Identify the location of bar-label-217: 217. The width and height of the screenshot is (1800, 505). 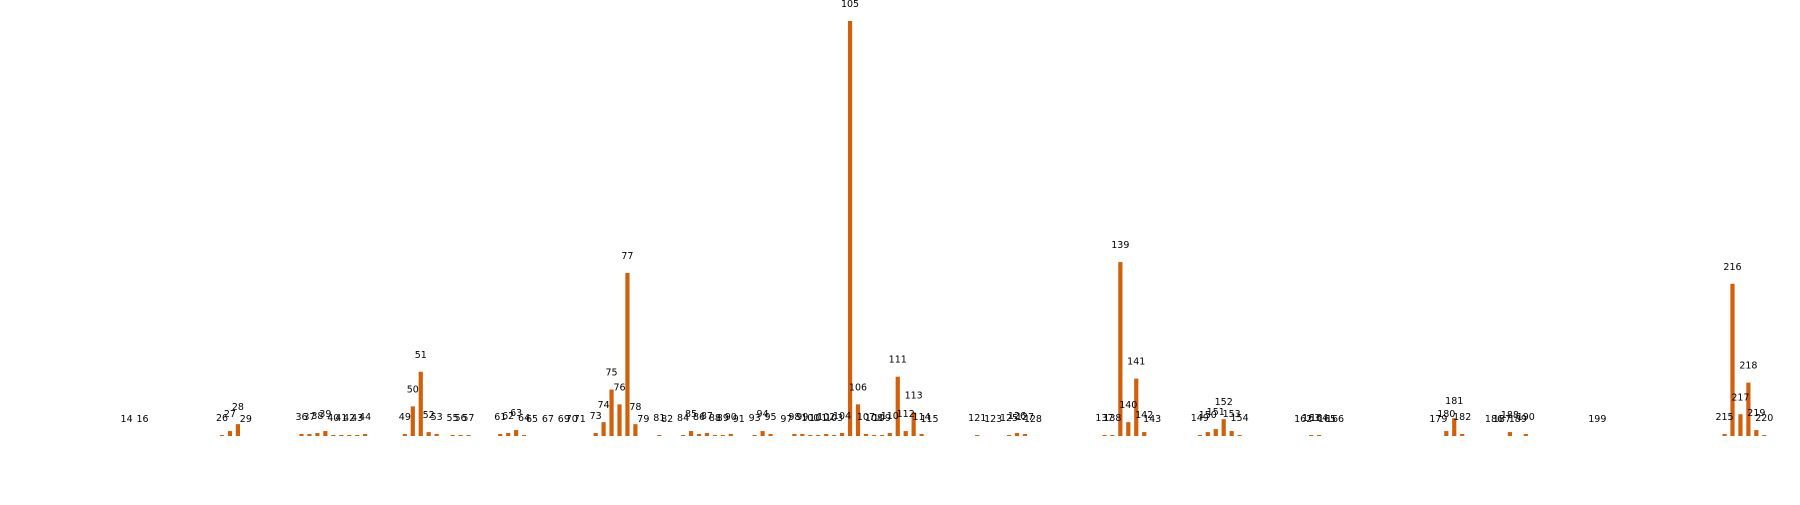
(1740, 397).